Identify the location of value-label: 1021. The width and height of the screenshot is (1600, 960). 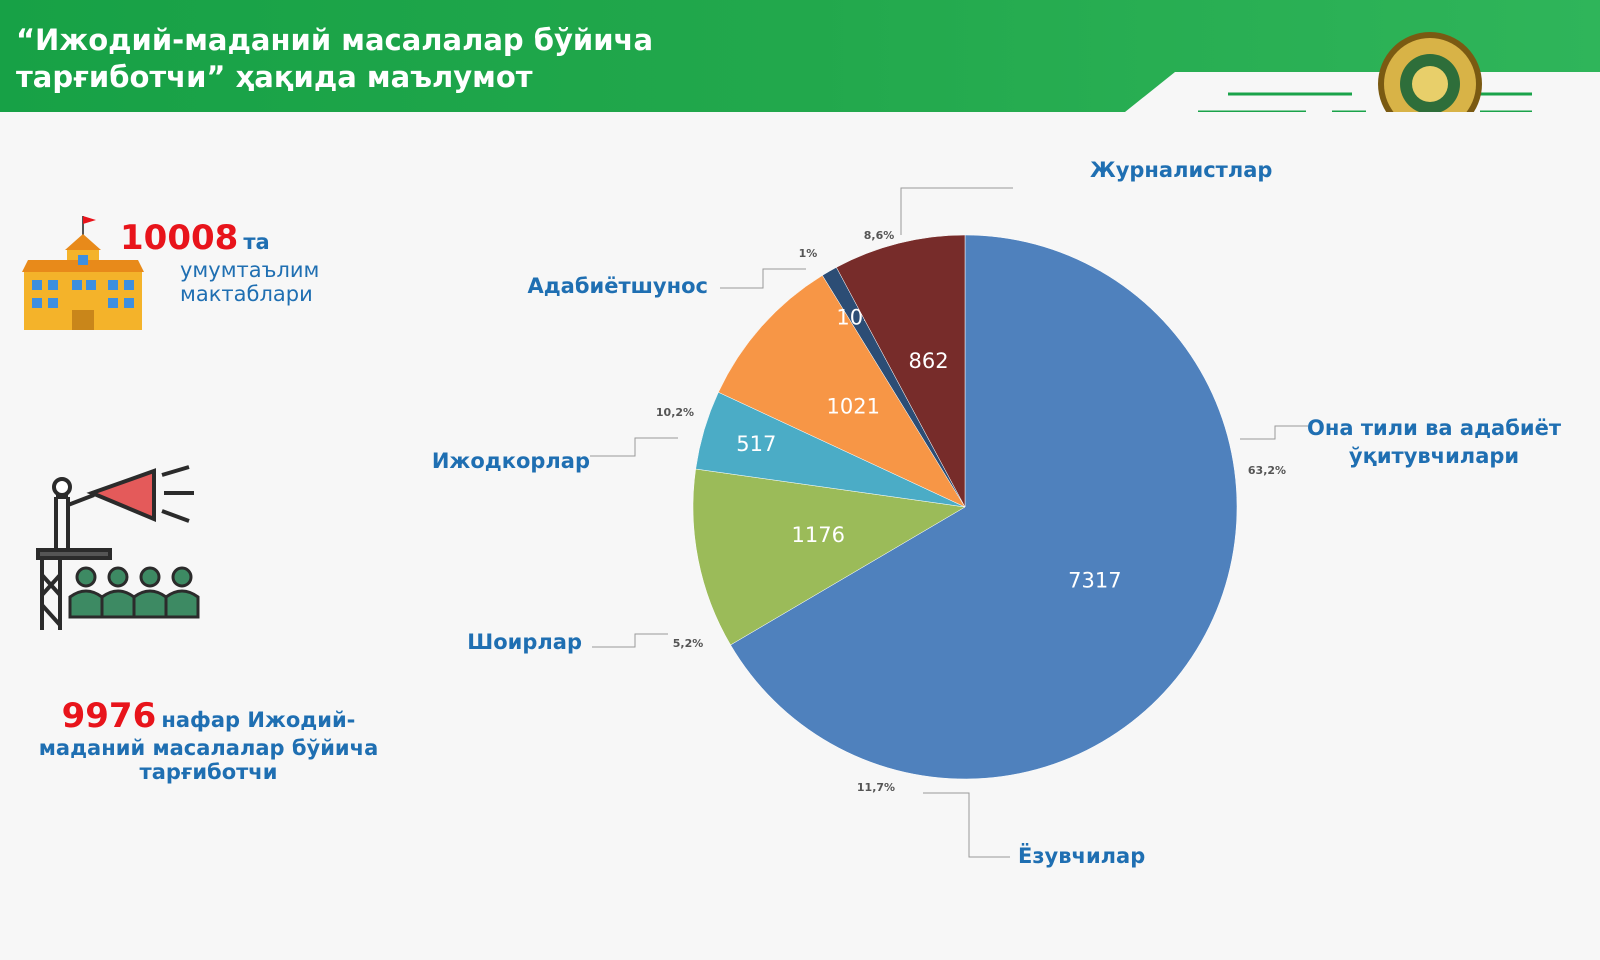
(853, 407).